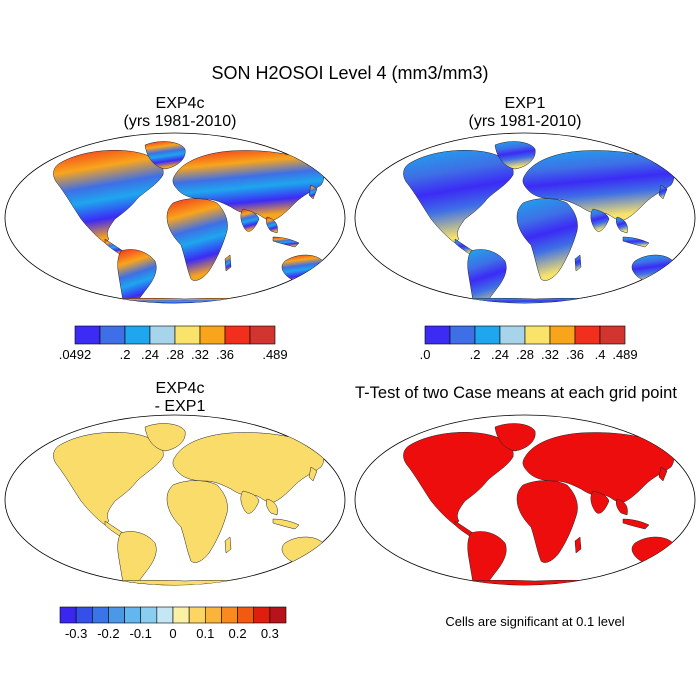 This screenshot has width=700, height=700. I want to click on colorbar-label: .0492, so click(75, 354).